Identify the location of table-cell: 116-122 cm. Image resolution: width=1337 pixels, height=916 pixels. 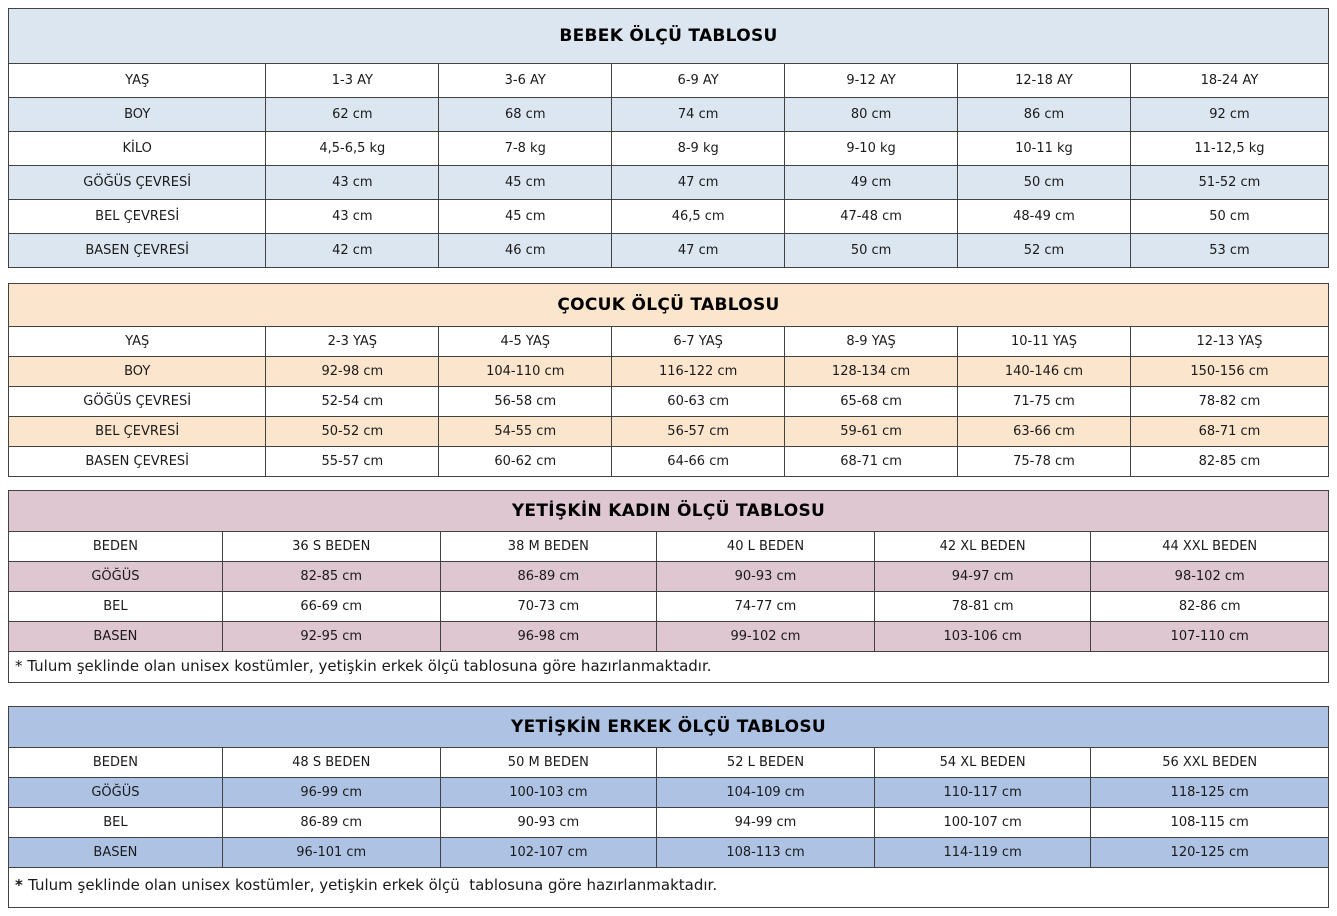
(698, 371).